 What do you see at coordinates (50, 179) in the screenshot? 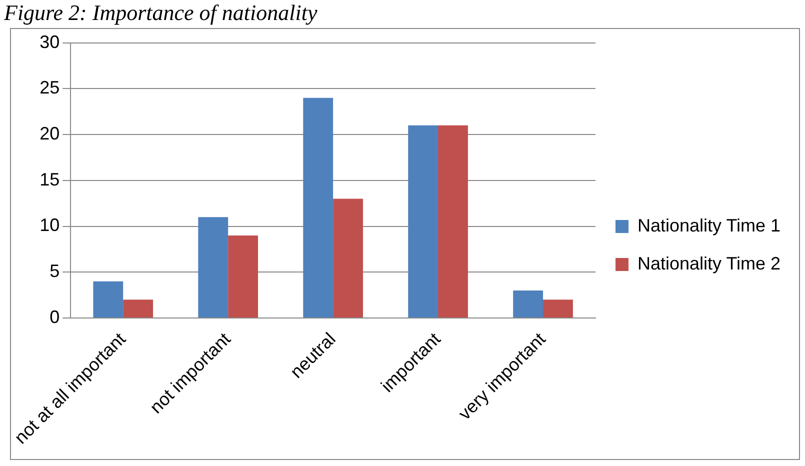
I see `y-tick-label: 15` at bounding box center [50, 179].